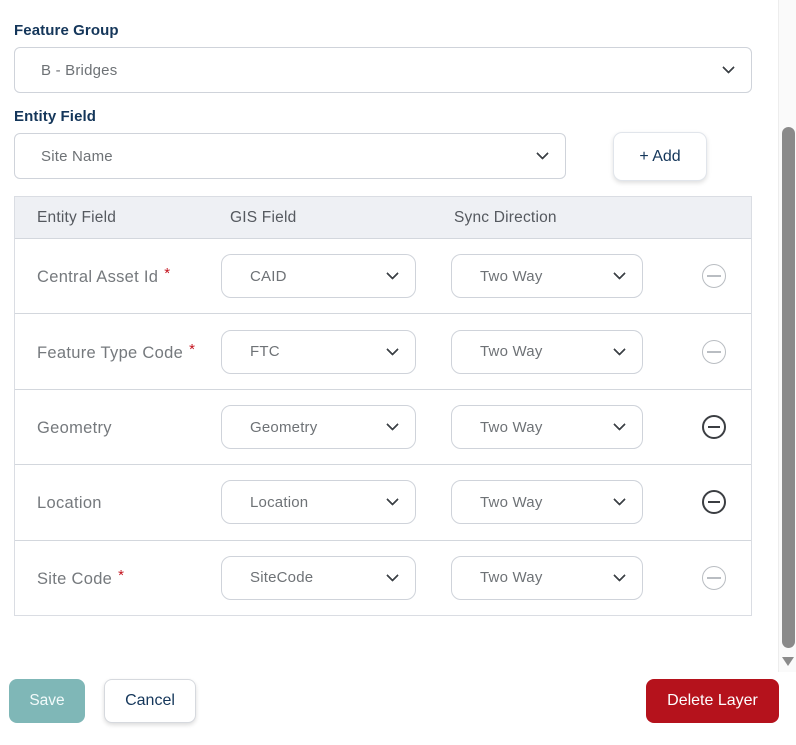 This screenshot has height=745, width=796. I want to click on gis-field-select: SiteCode, so click(318, 577).